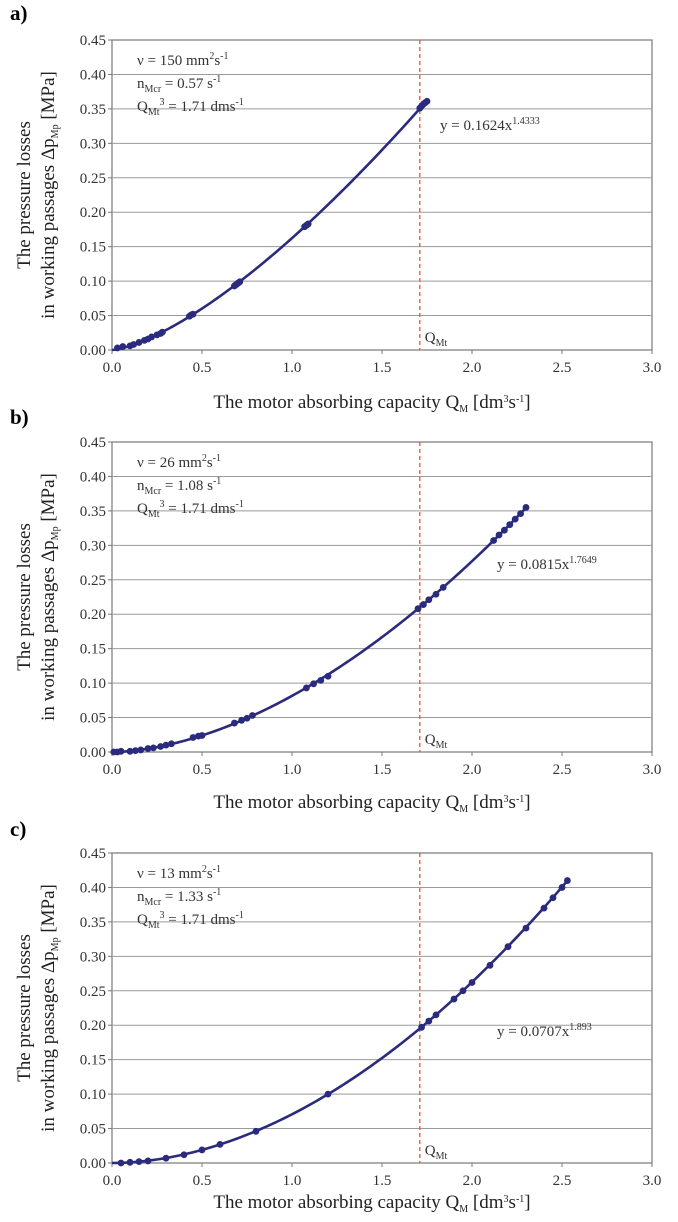 The image size is (678, 1222). Describe the element at coordinates (18, 829) in the screenshot. I see `panel-label: c)` at that location.